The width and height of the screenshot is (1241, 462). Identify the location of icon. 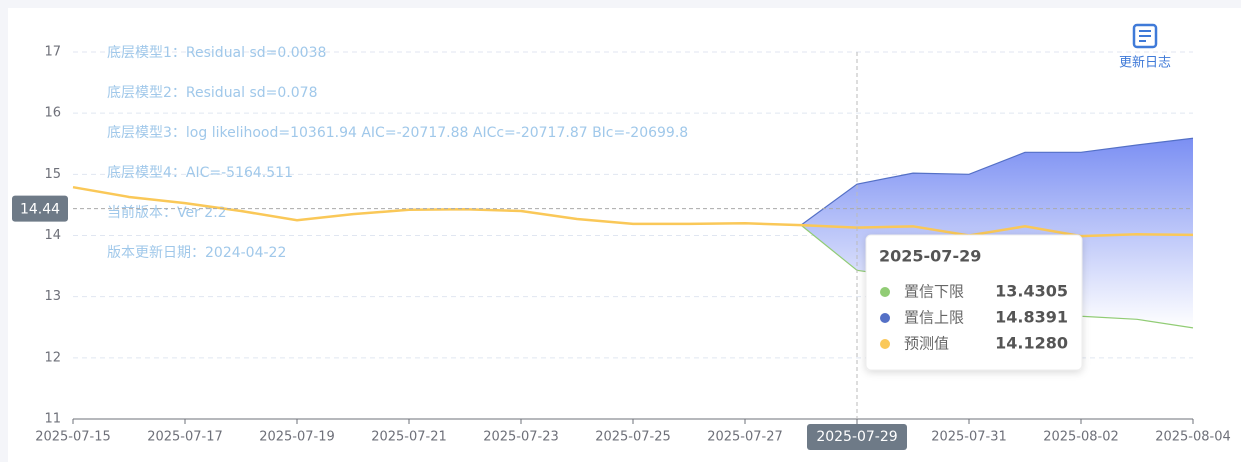
(1145, 36).